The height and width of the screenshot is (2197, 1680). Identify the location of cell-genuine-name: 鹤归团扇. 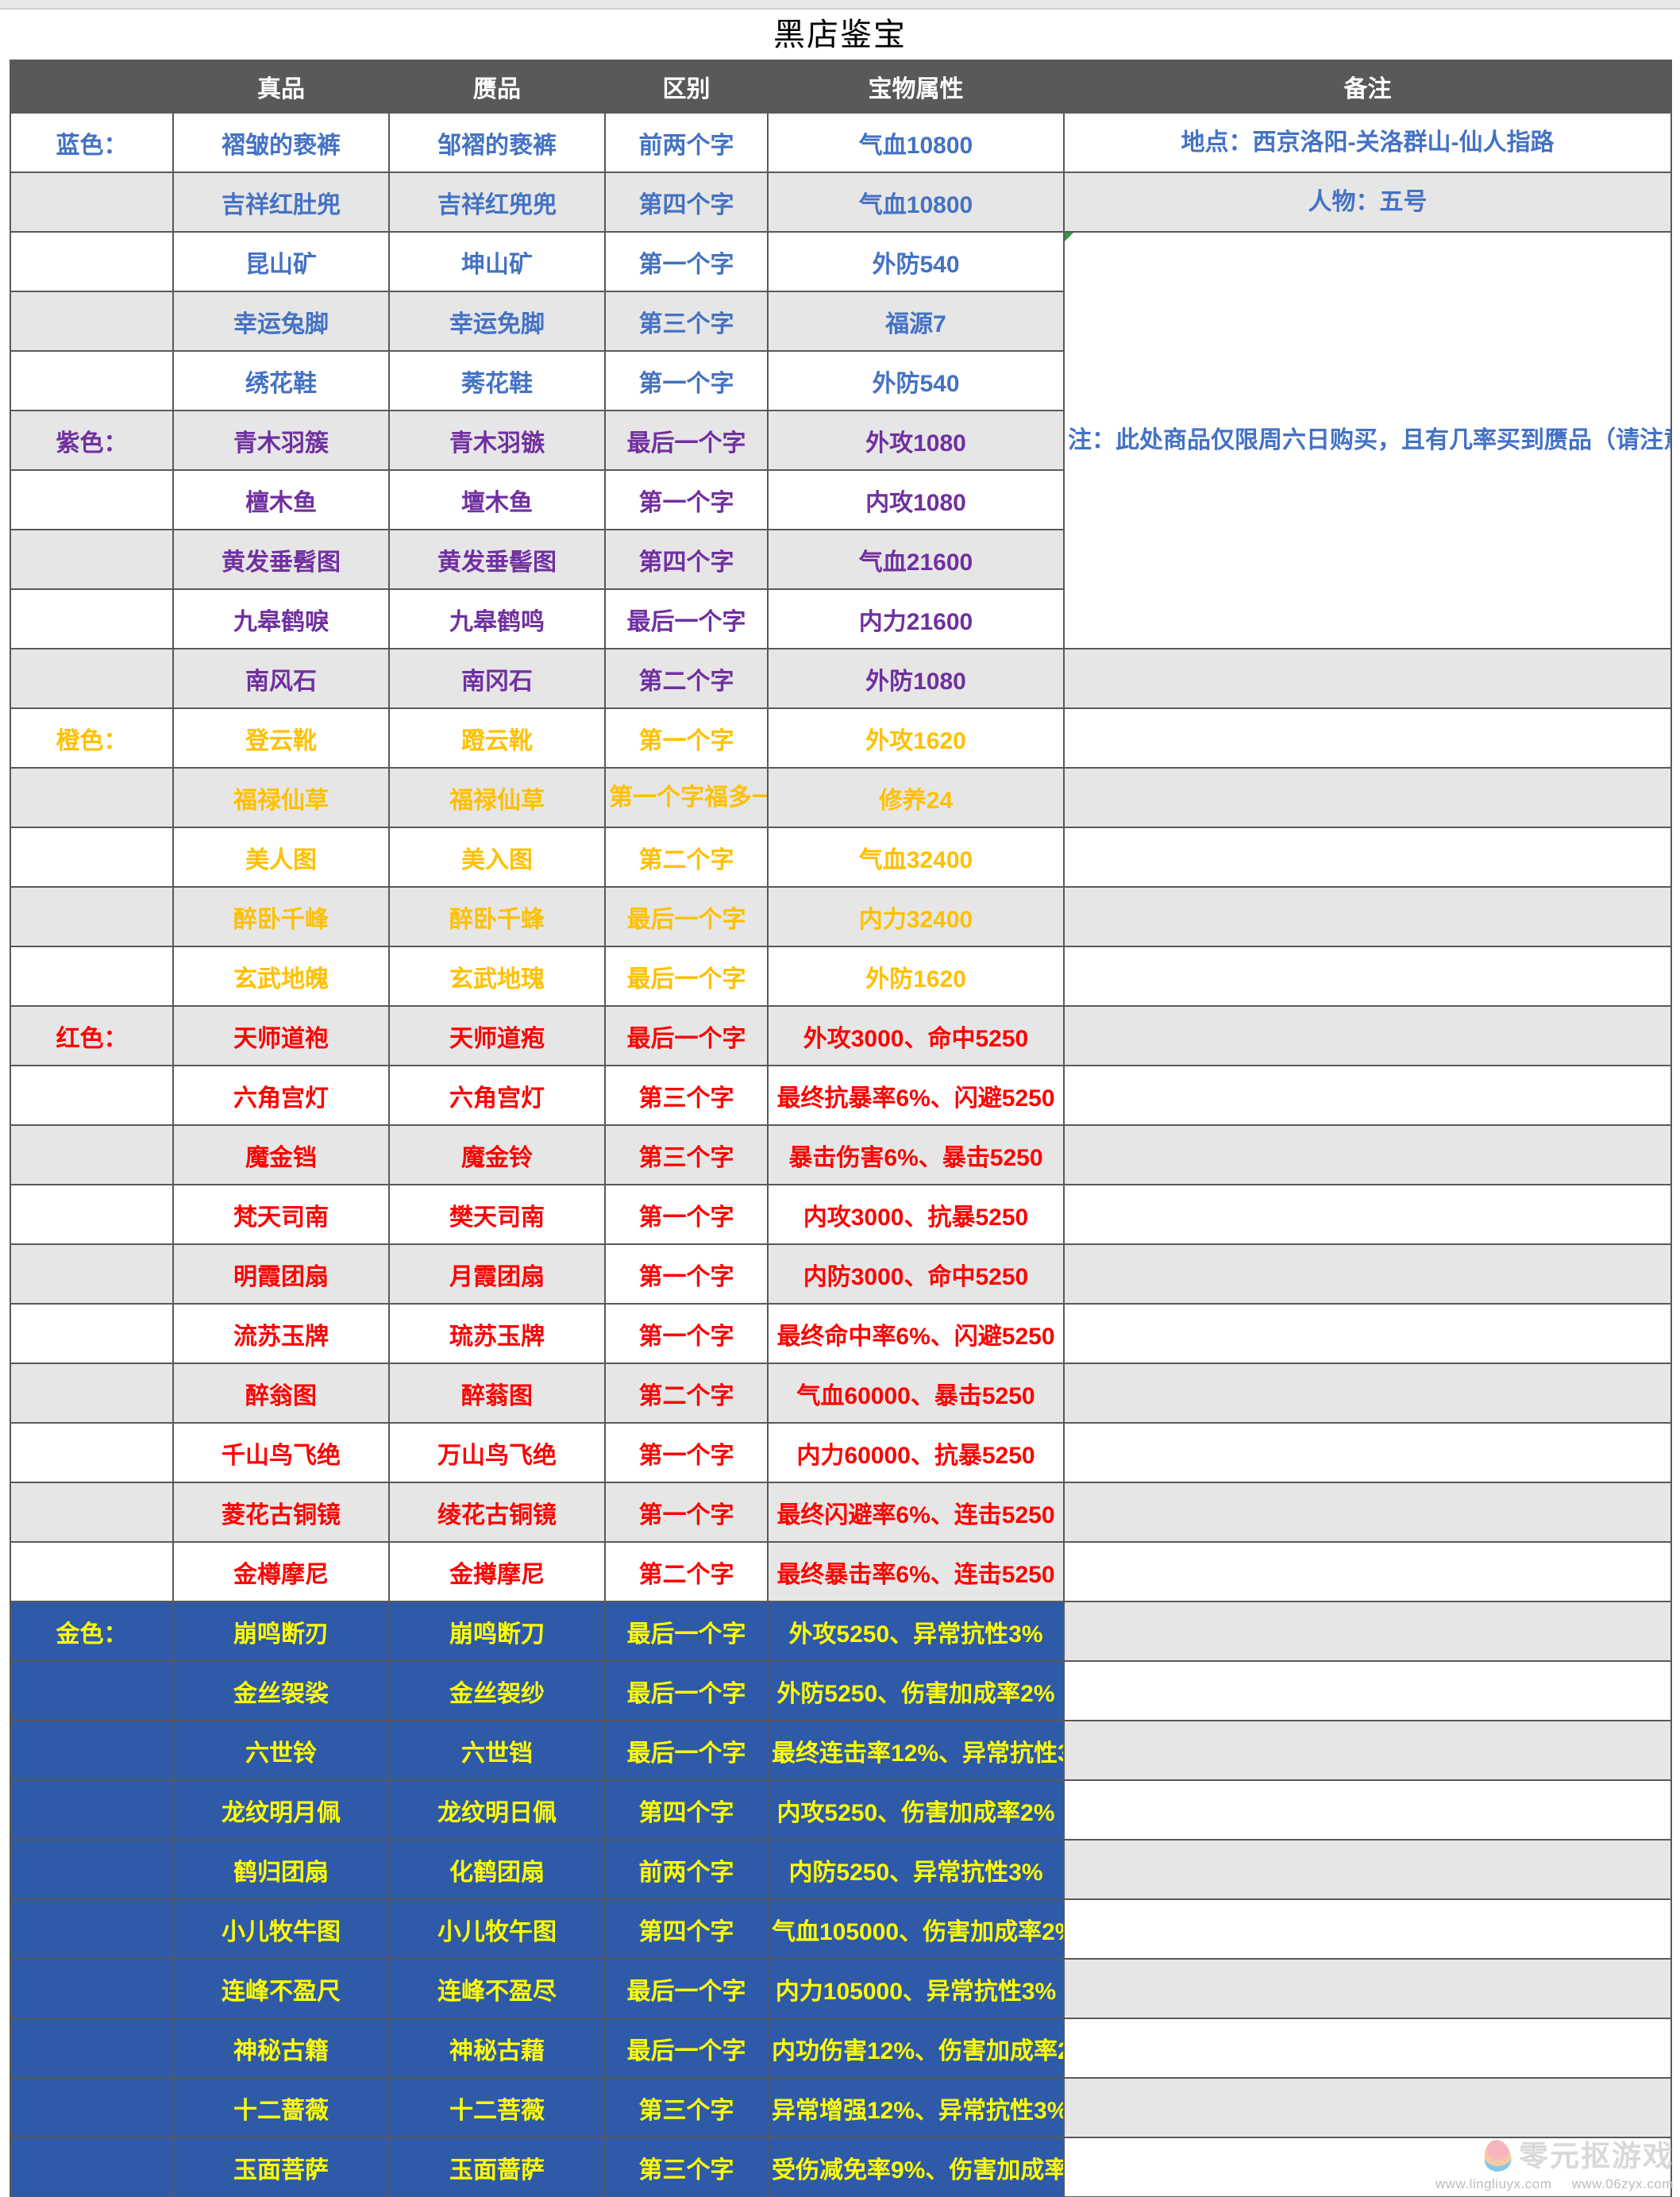
(281, 1869).